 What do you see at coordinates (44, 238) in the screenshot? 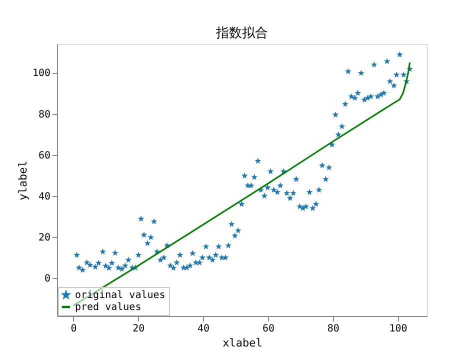
I see `y-tick-label: 20` at bounding box center [44, 238].